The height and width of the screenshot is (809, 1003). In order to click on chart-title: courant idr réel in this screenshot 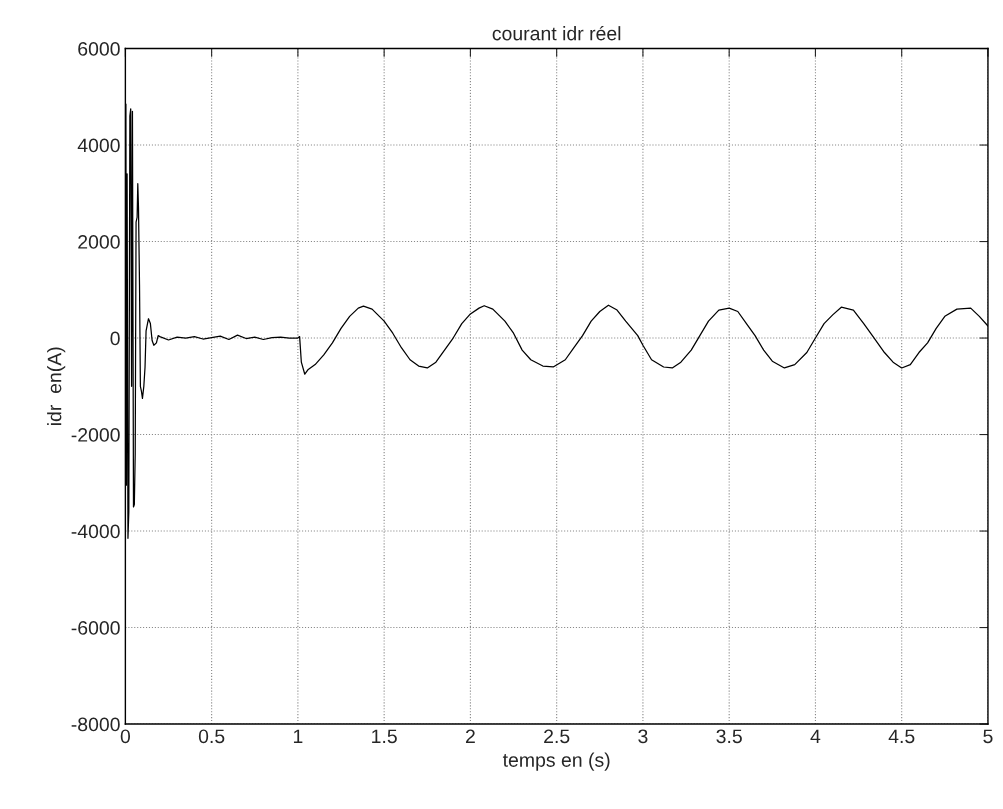, I will do `click(556, 33)`.